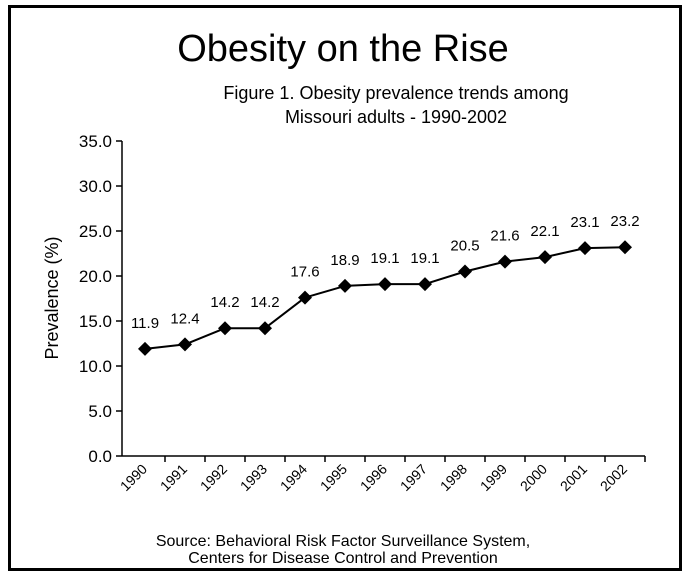 The image size is (686, 574). What do you see at coordinates (213, 477) in the screenshot?
I see `x-tick-label-1992: 1992` at bounding box center [213, 477].